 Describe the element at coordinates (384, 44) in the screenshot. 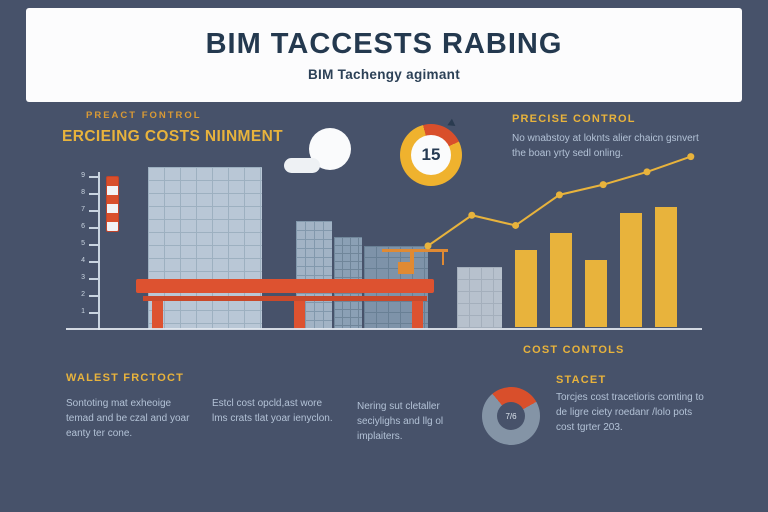

I see `page-title: BIM TACCESTS RABING` at that location.